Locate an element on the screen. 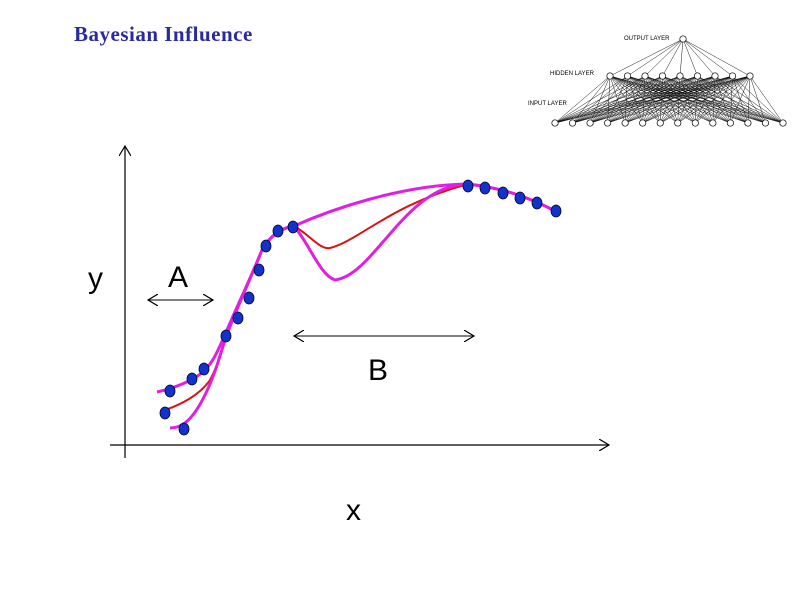 The image size is (800, 600). neural-network-illustration: OUTPUT LAYER HIDDEN LAYER INPUT LAYER is located at coordinates (657, 81).